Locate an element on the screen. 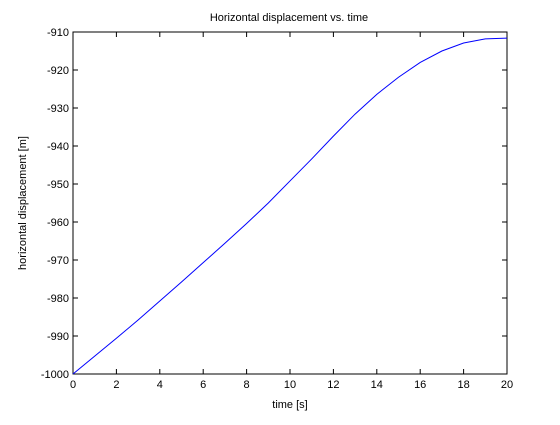 The image size is (560, 425). y-tick-label: -920 is located at coordinates (58, 71).